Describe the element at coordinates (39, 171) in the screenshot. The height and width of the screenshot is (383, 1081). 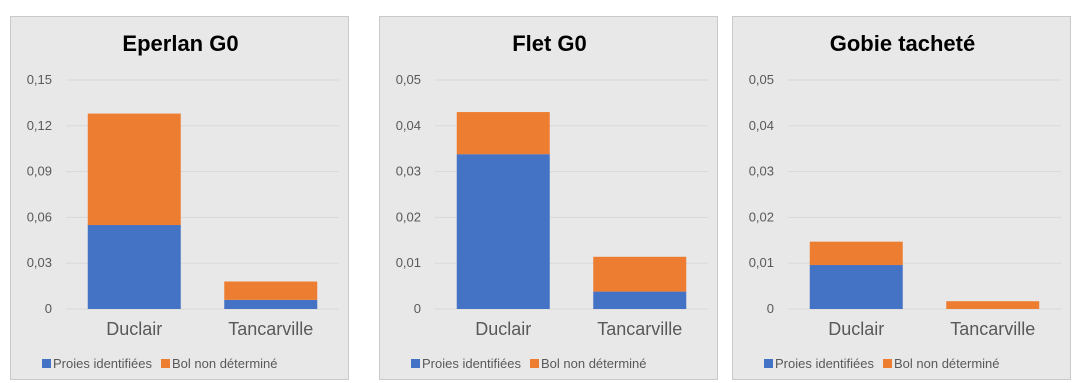
I see `y-tick-label: 0,09` at that location.